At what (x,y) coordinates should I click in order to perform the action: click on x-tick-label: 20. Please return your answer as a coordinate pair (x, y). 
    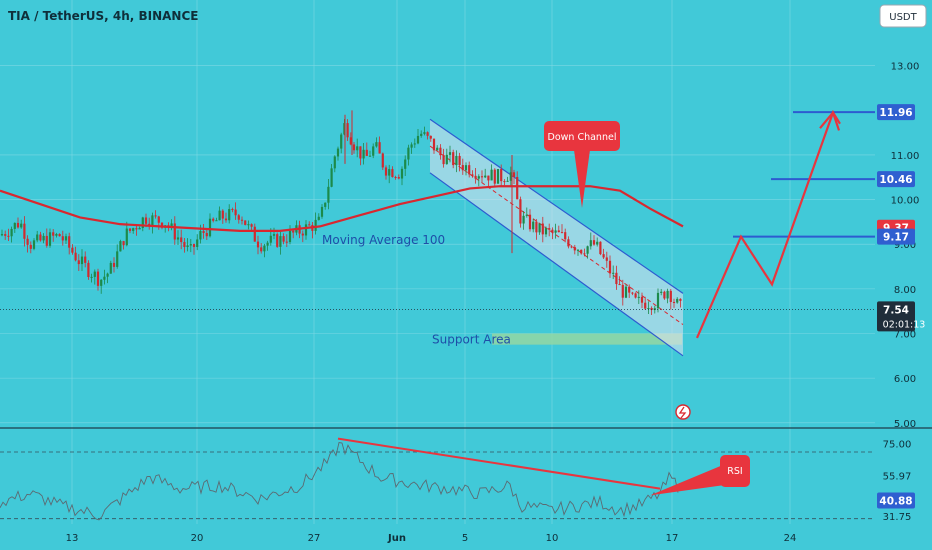
    Looking at the image, I should click on (197, 538).